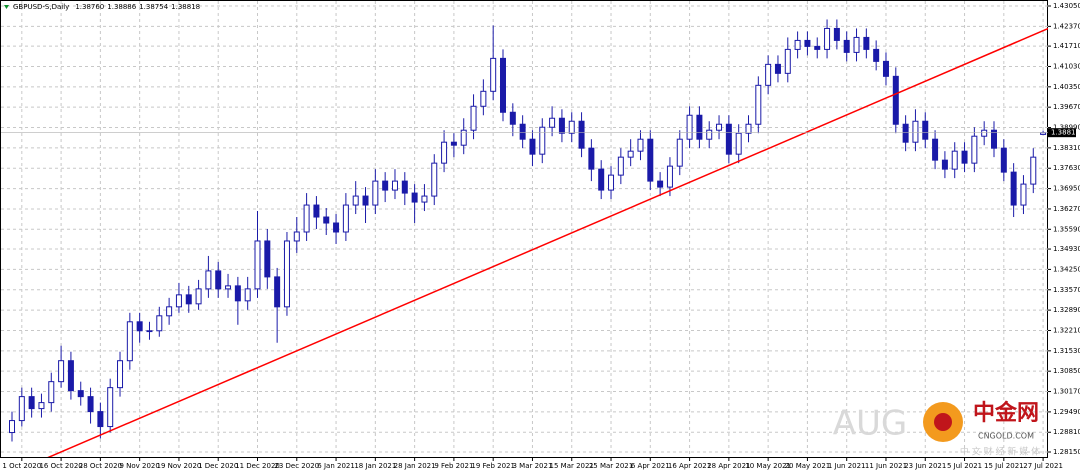 This screenshot has width=1080, height=473. I want to click on x-tick-label: 11 Jun 2021, so click(886, 466).